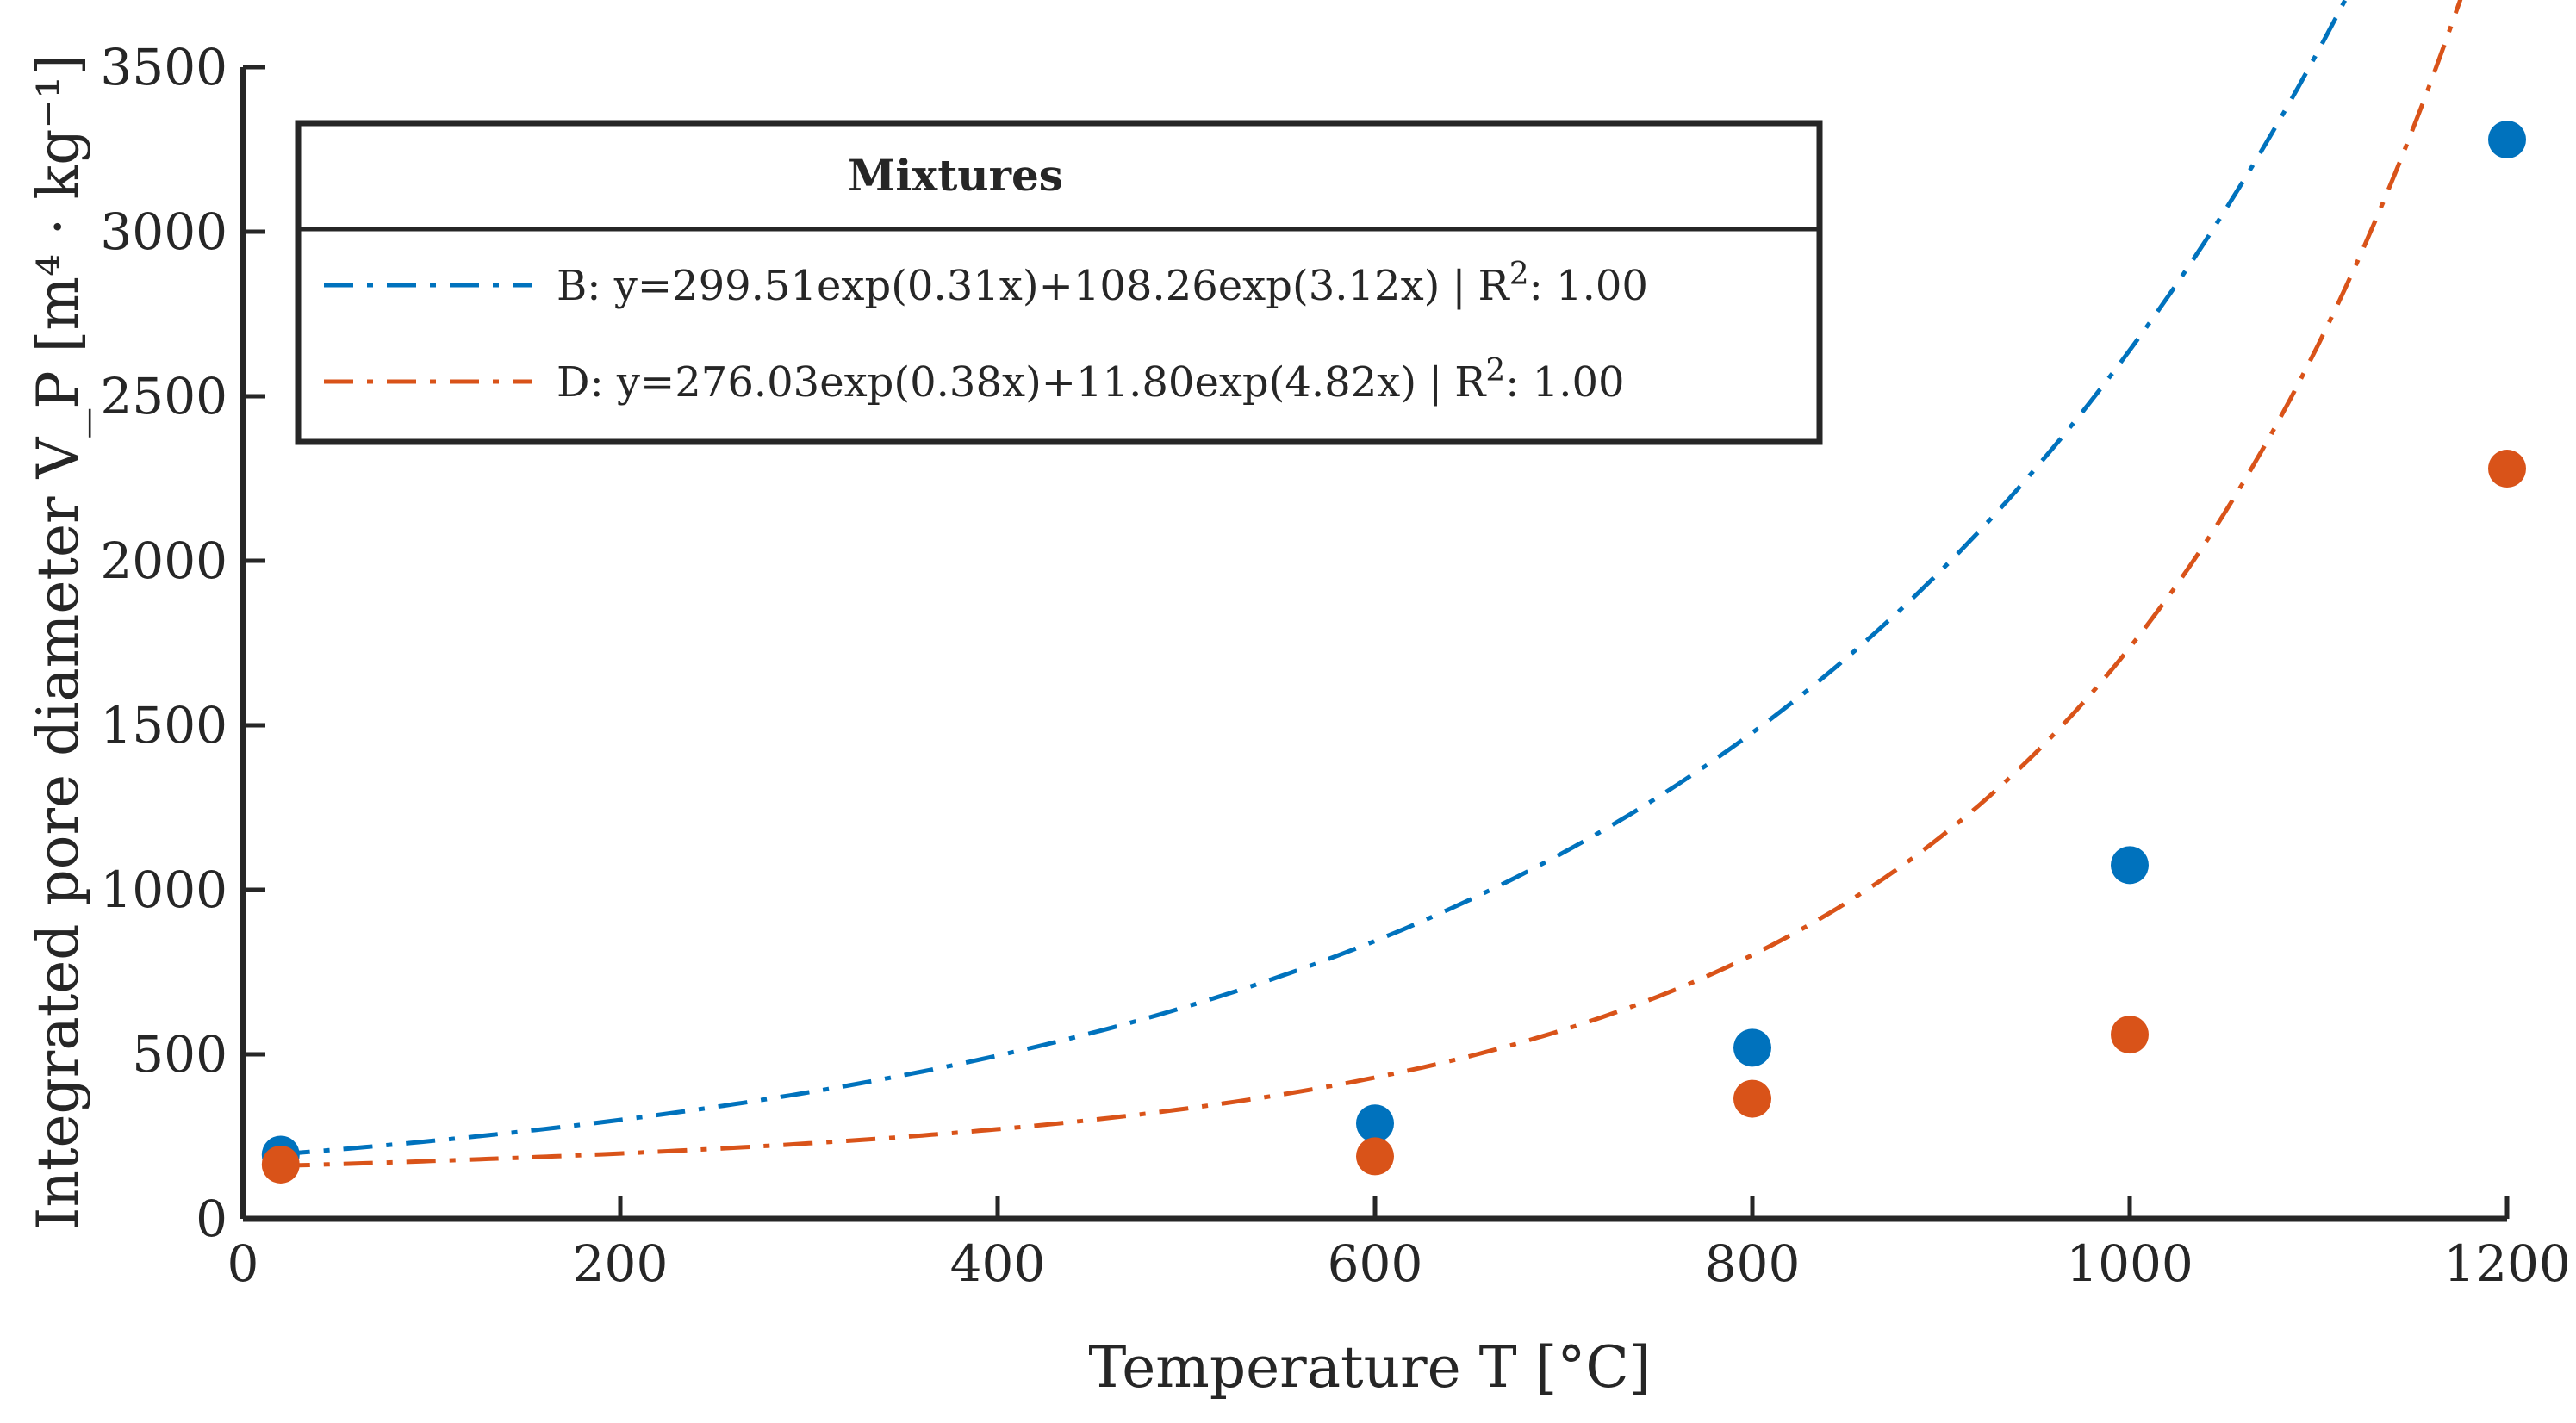  What do you see at coordinates (164, 560) in the screenshot?
I see `y-tick-label: 2000` at bounding box center [164, 560].